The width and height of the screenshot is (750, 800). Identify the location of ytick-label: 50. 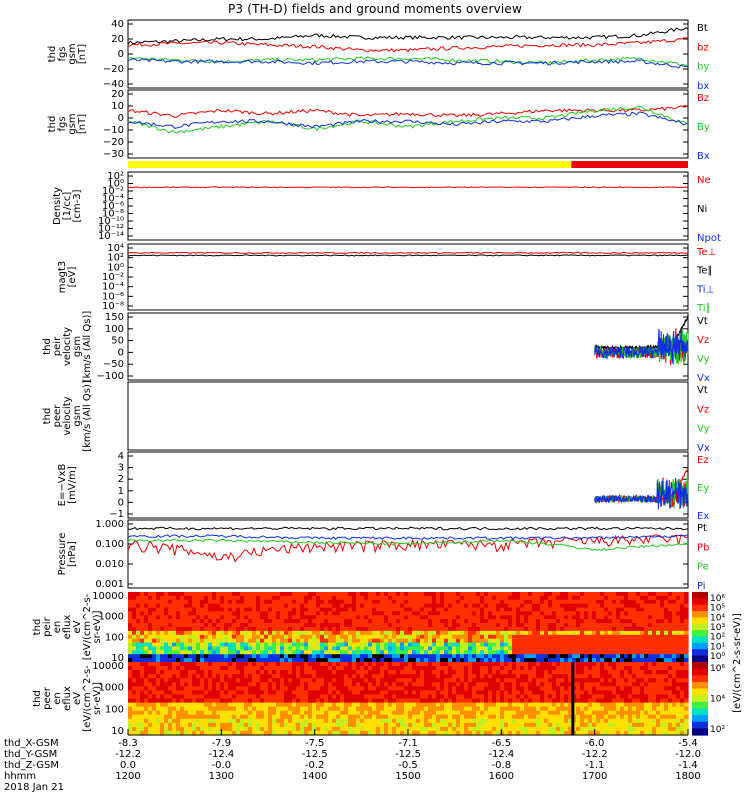
(117, 341).